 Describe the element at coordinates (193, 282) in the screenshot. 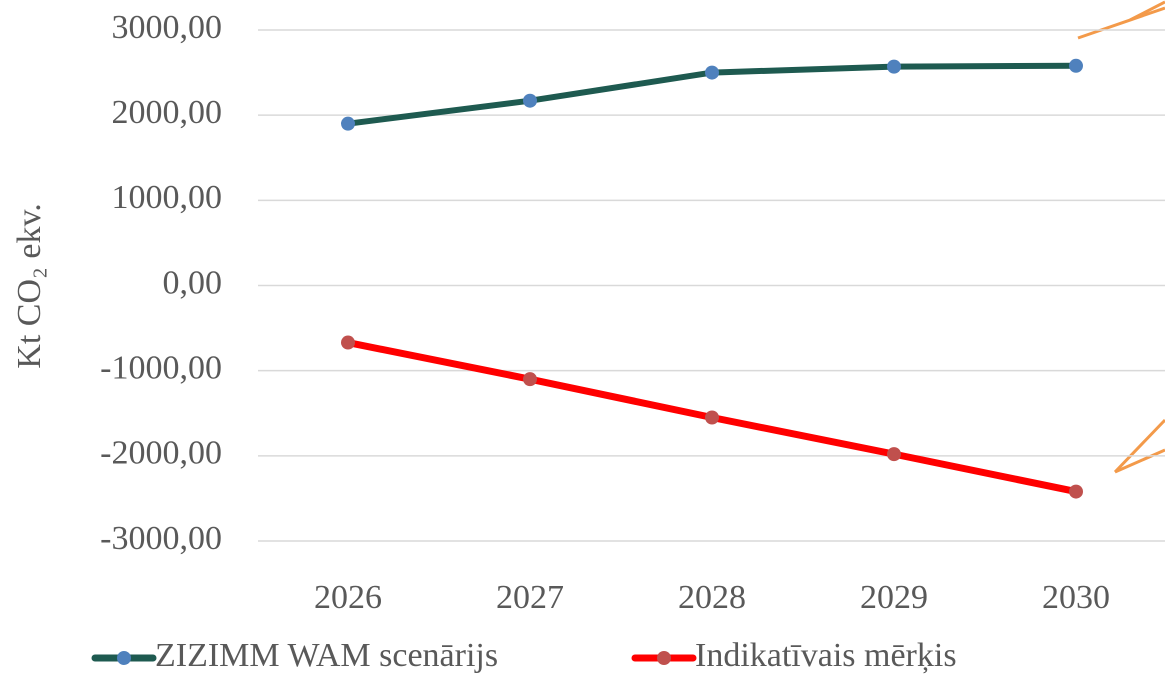

I see `y-tick-label: 0,00` at that location.